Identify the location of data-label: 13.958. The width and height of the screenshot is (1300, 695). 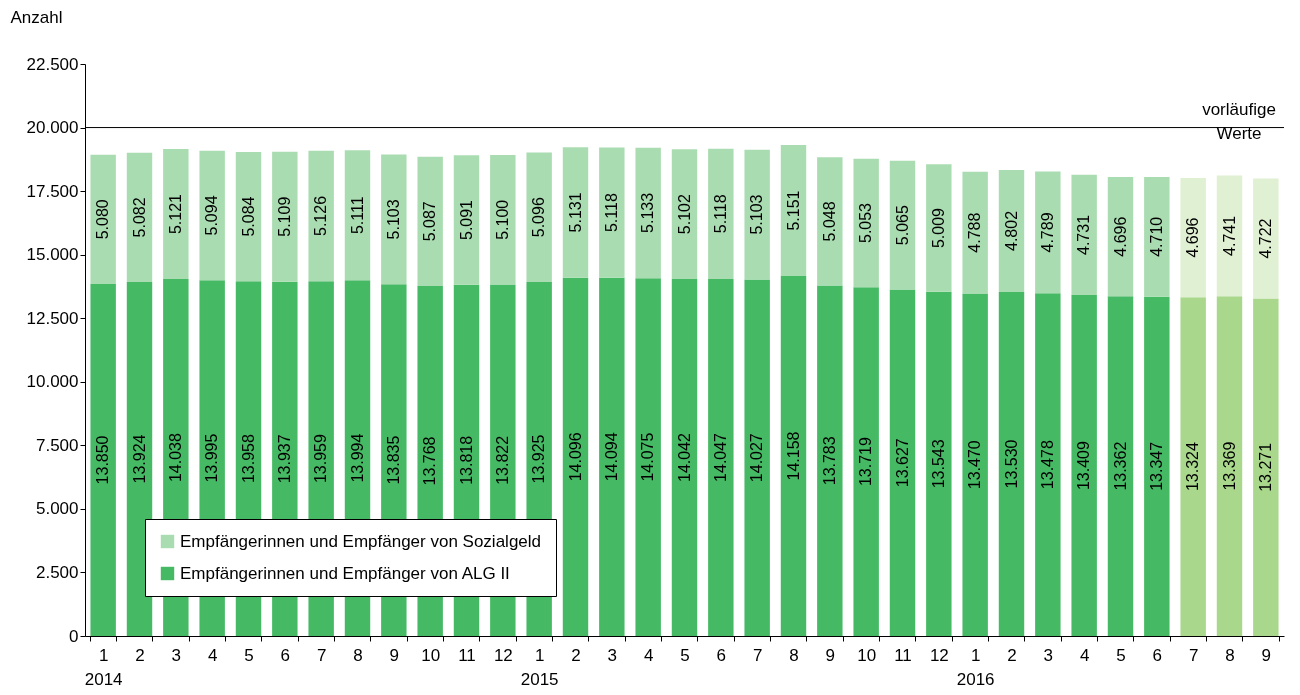
(248, 459).